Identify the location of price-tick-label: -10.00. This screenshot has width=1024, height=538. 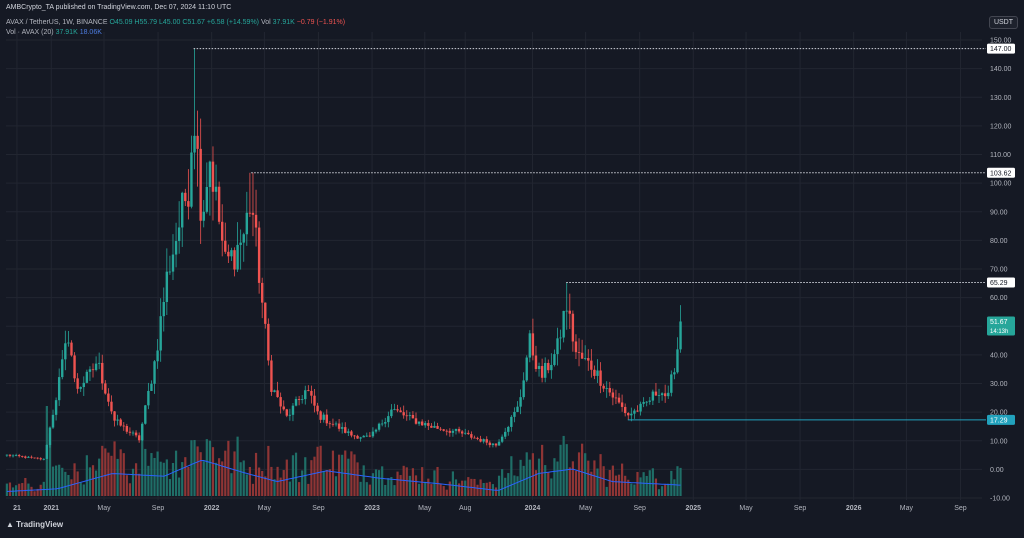
(1000, 499).